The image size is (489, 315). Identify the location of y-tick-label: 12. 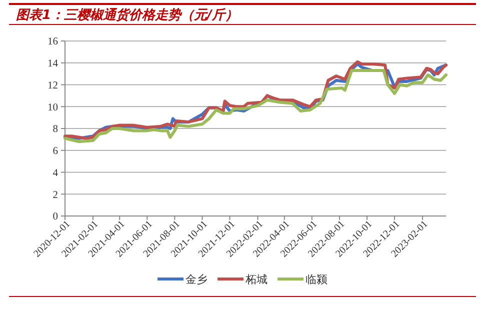
(53, 86).